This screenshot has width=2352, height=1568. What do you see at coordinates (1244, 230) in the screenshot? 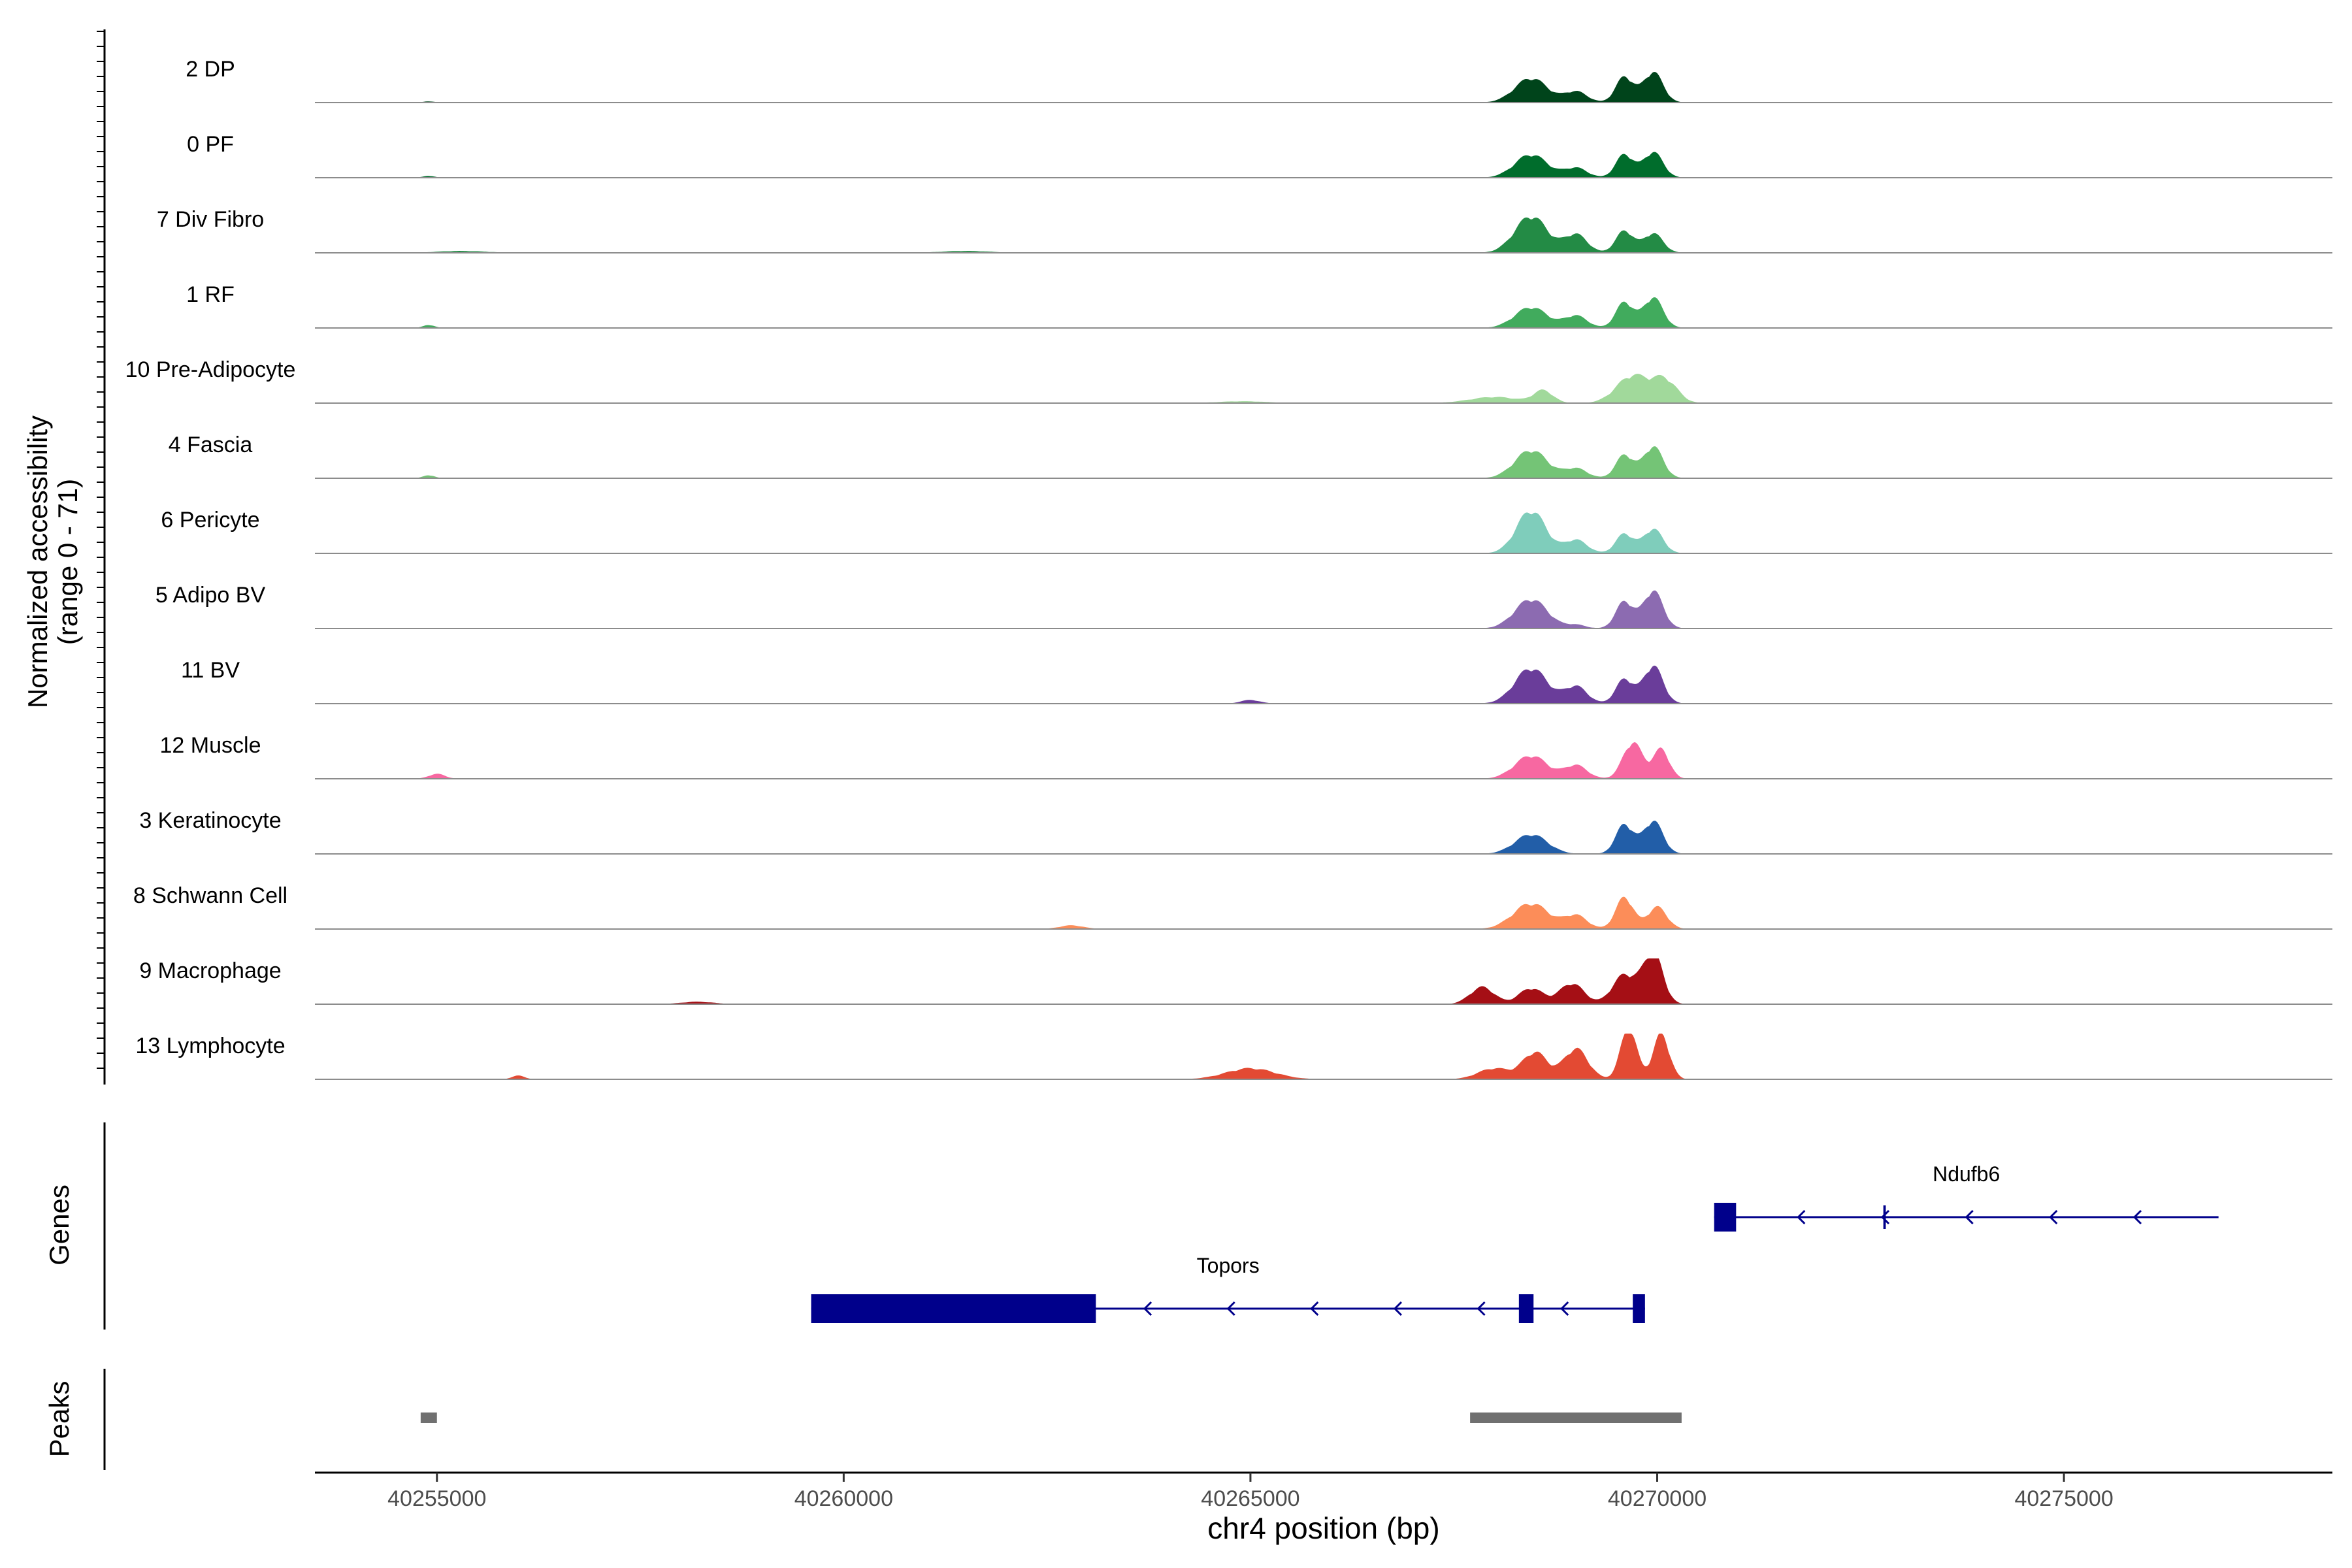
I see `coverage-track: 7 Div Fibro` at bounding box center [1244, 230].